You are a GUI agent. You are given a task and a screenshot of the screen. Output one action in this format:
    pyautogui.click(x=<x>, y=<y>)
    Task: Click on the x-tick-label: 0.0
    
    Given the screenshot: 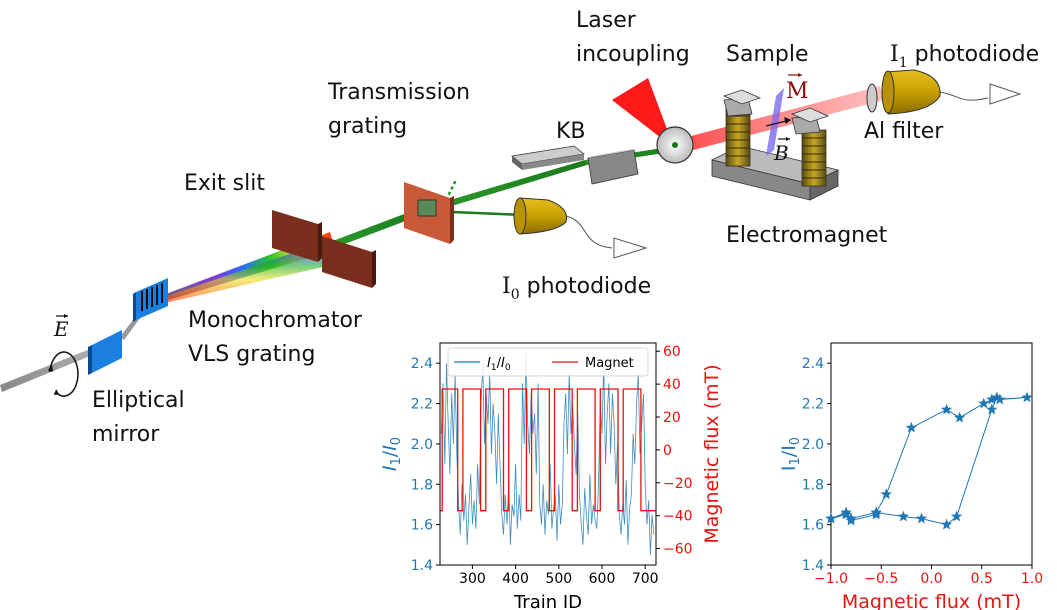 What is the action you would take?
    pyautogui.click(x=931, y=579)
    